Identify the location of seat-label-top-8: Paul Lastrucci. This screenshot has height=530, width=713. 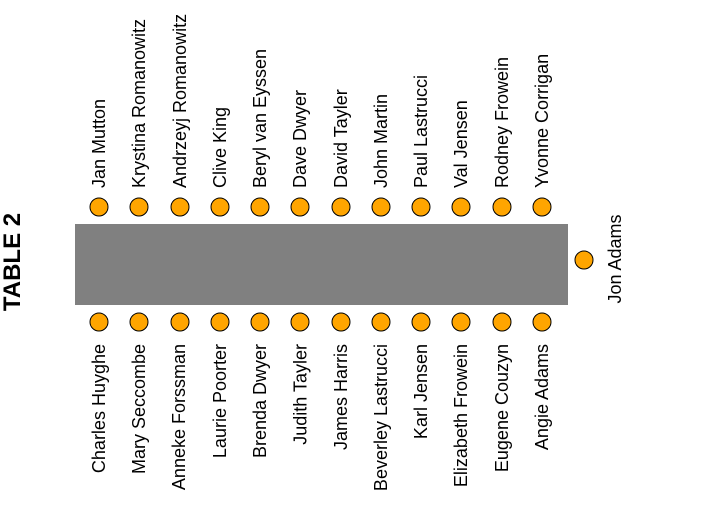
(421, 131).